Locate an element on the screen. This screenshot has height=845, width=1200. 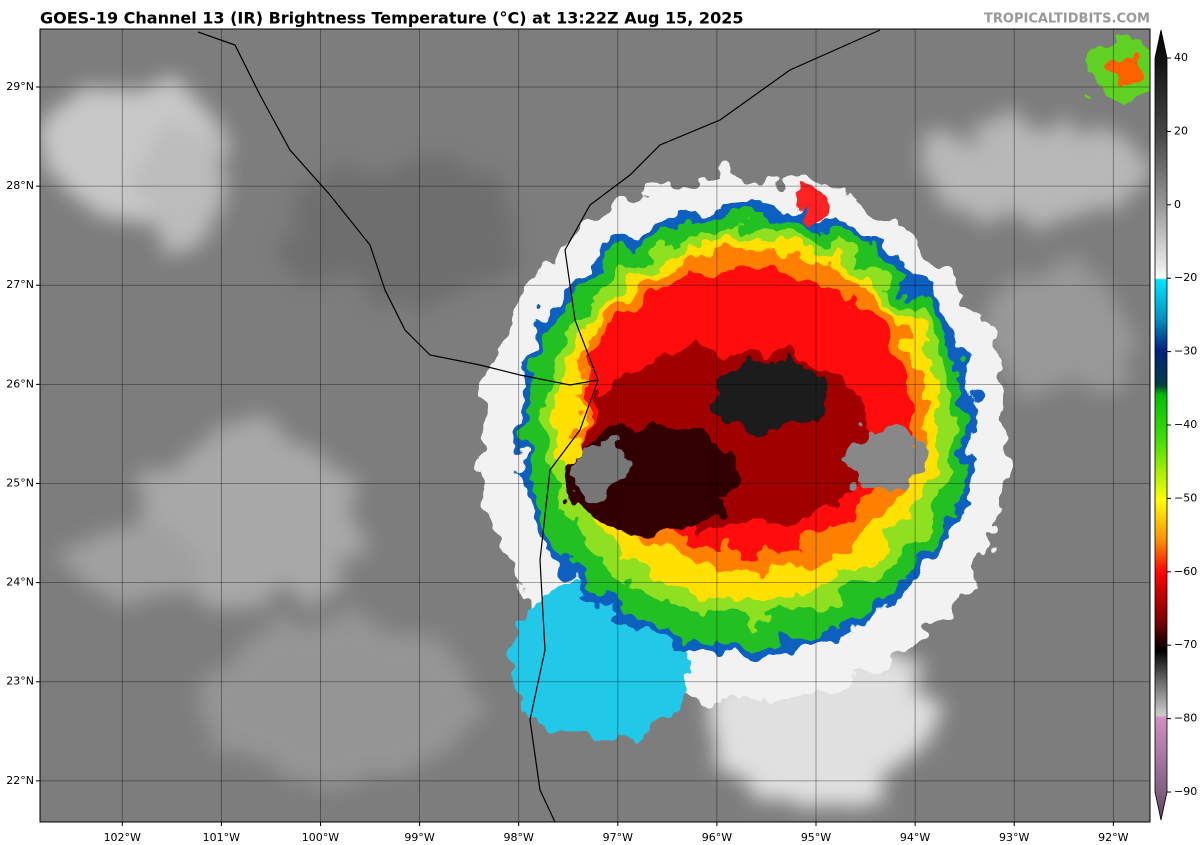
colorbar-tick-label: −90 is located at coordinates (1185, 791).